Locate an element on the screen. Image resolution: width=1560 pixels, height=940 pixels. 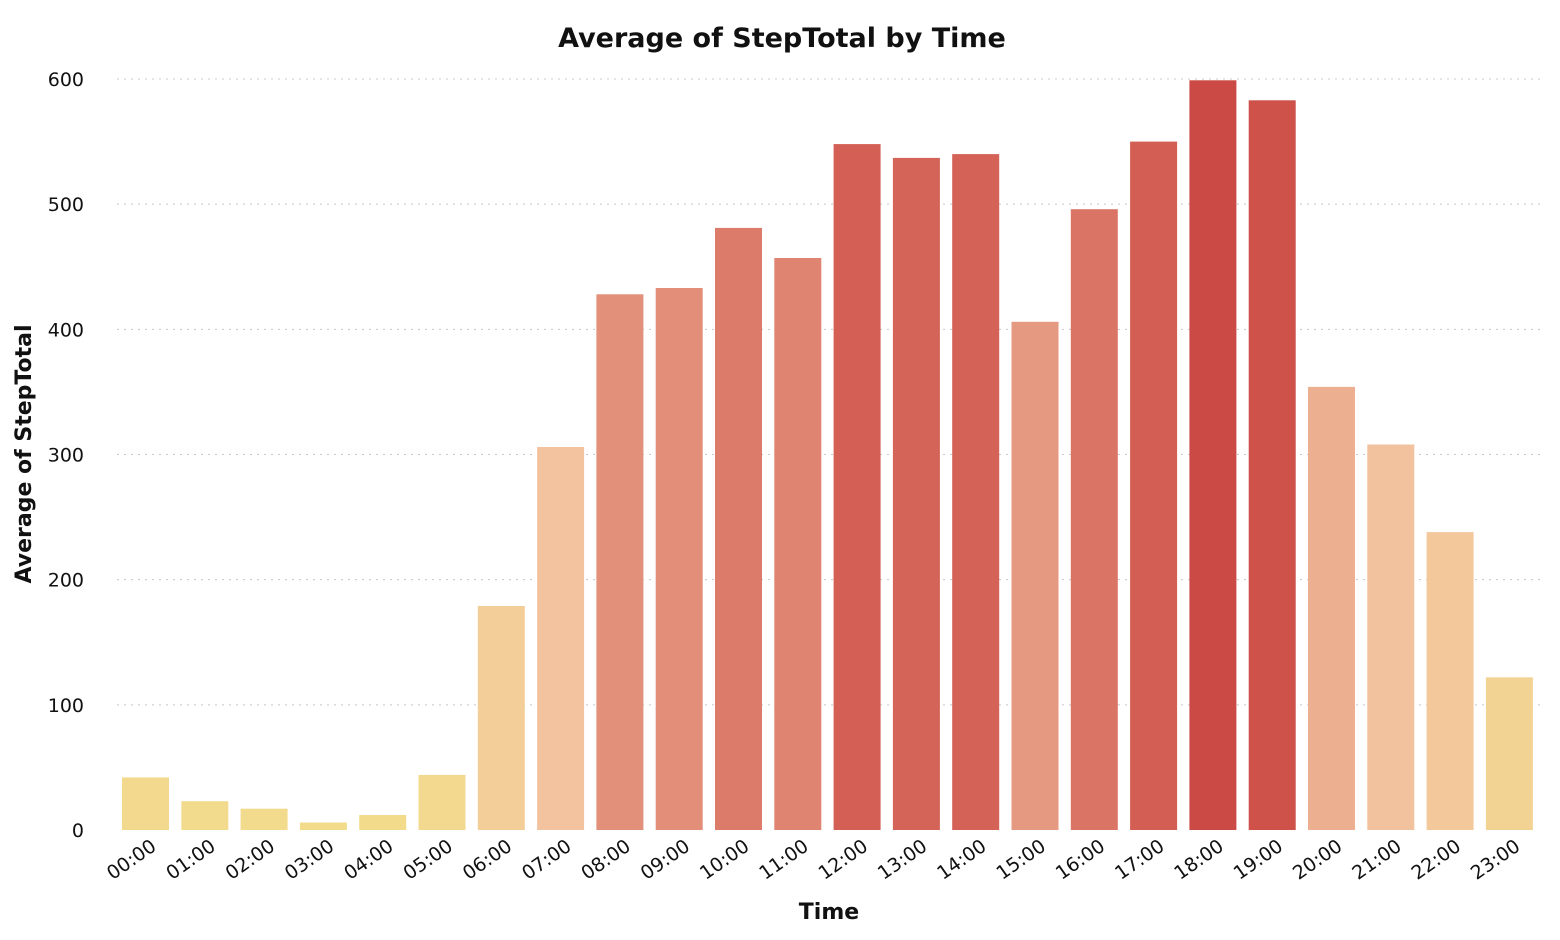
y-tick-label: 600 is located at coordinates (66, 80).